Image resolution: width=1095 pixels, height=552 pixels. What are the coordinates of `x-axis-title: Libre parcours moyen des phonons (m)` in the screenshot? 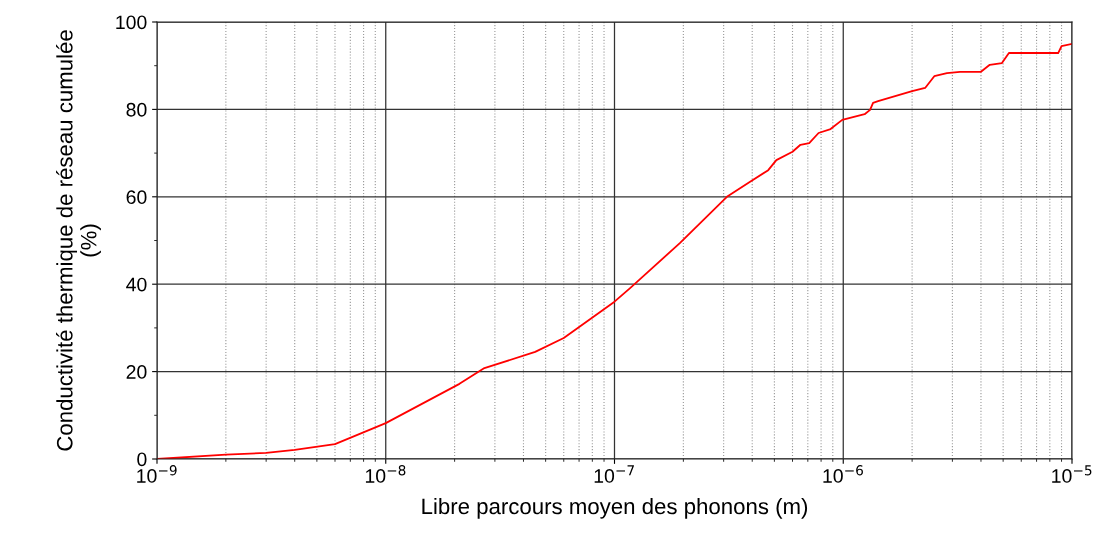 It's located at (615, 508).